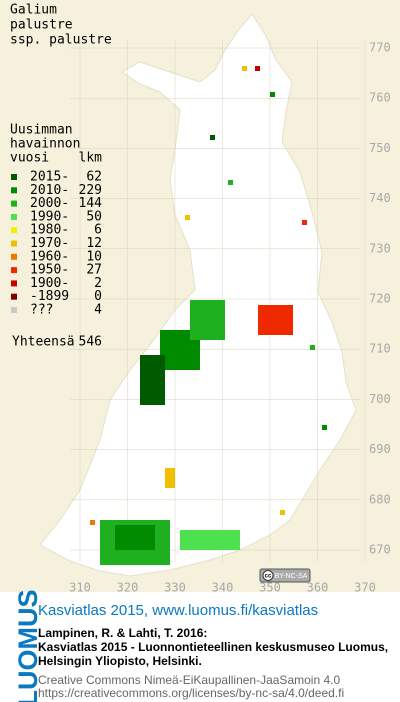 Image resolution: width=400 pixels, height=702 pixels. I want to click on legend-label: 2015-, so click(49, 177).